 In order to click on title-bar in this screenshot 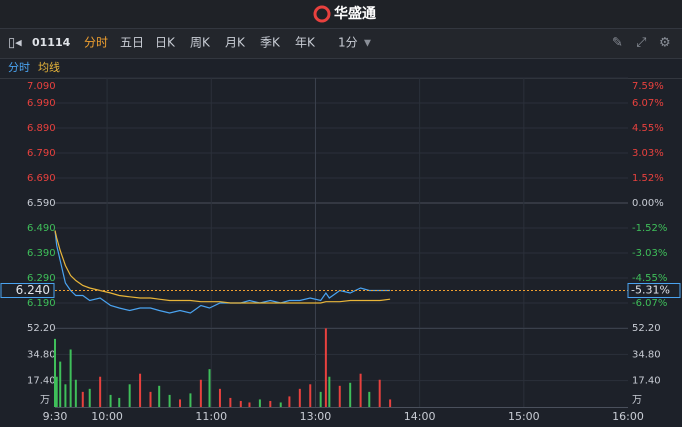, I will do `click(341, 14)`.